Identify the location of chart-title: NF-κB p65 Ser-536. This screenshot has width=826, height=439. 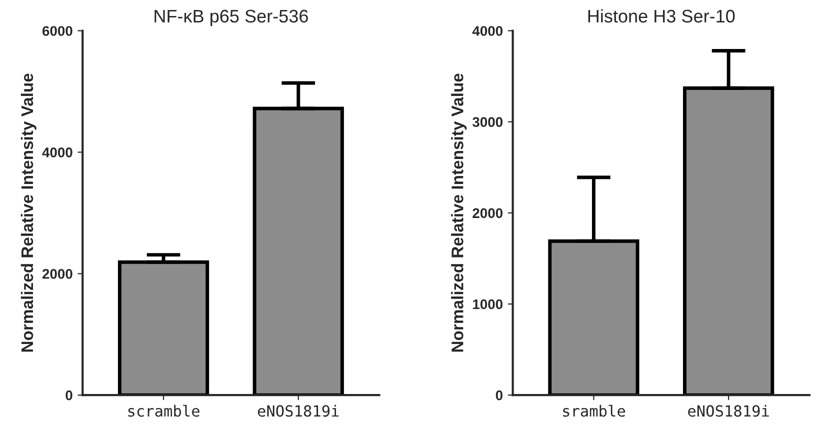
(231, 18).